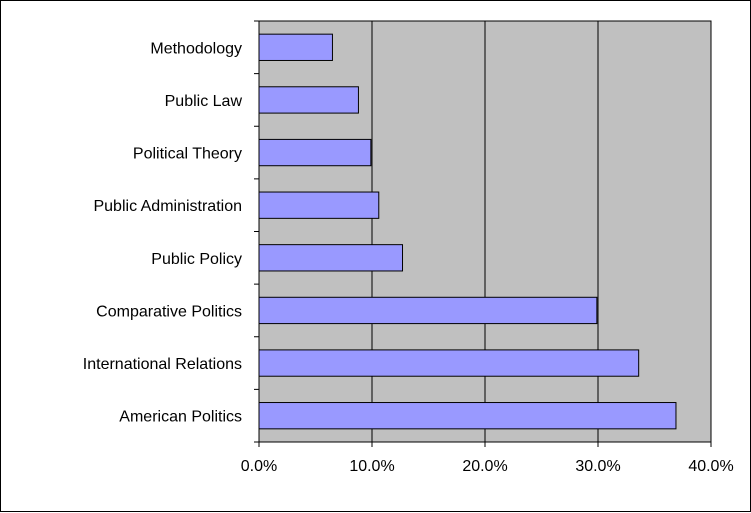 The width and height of the screenshot is (751, 513). What do you see at coordinates (196, 48) in the screenshot?
I see `category-label: Methodology` at bounding box center [196, 48].